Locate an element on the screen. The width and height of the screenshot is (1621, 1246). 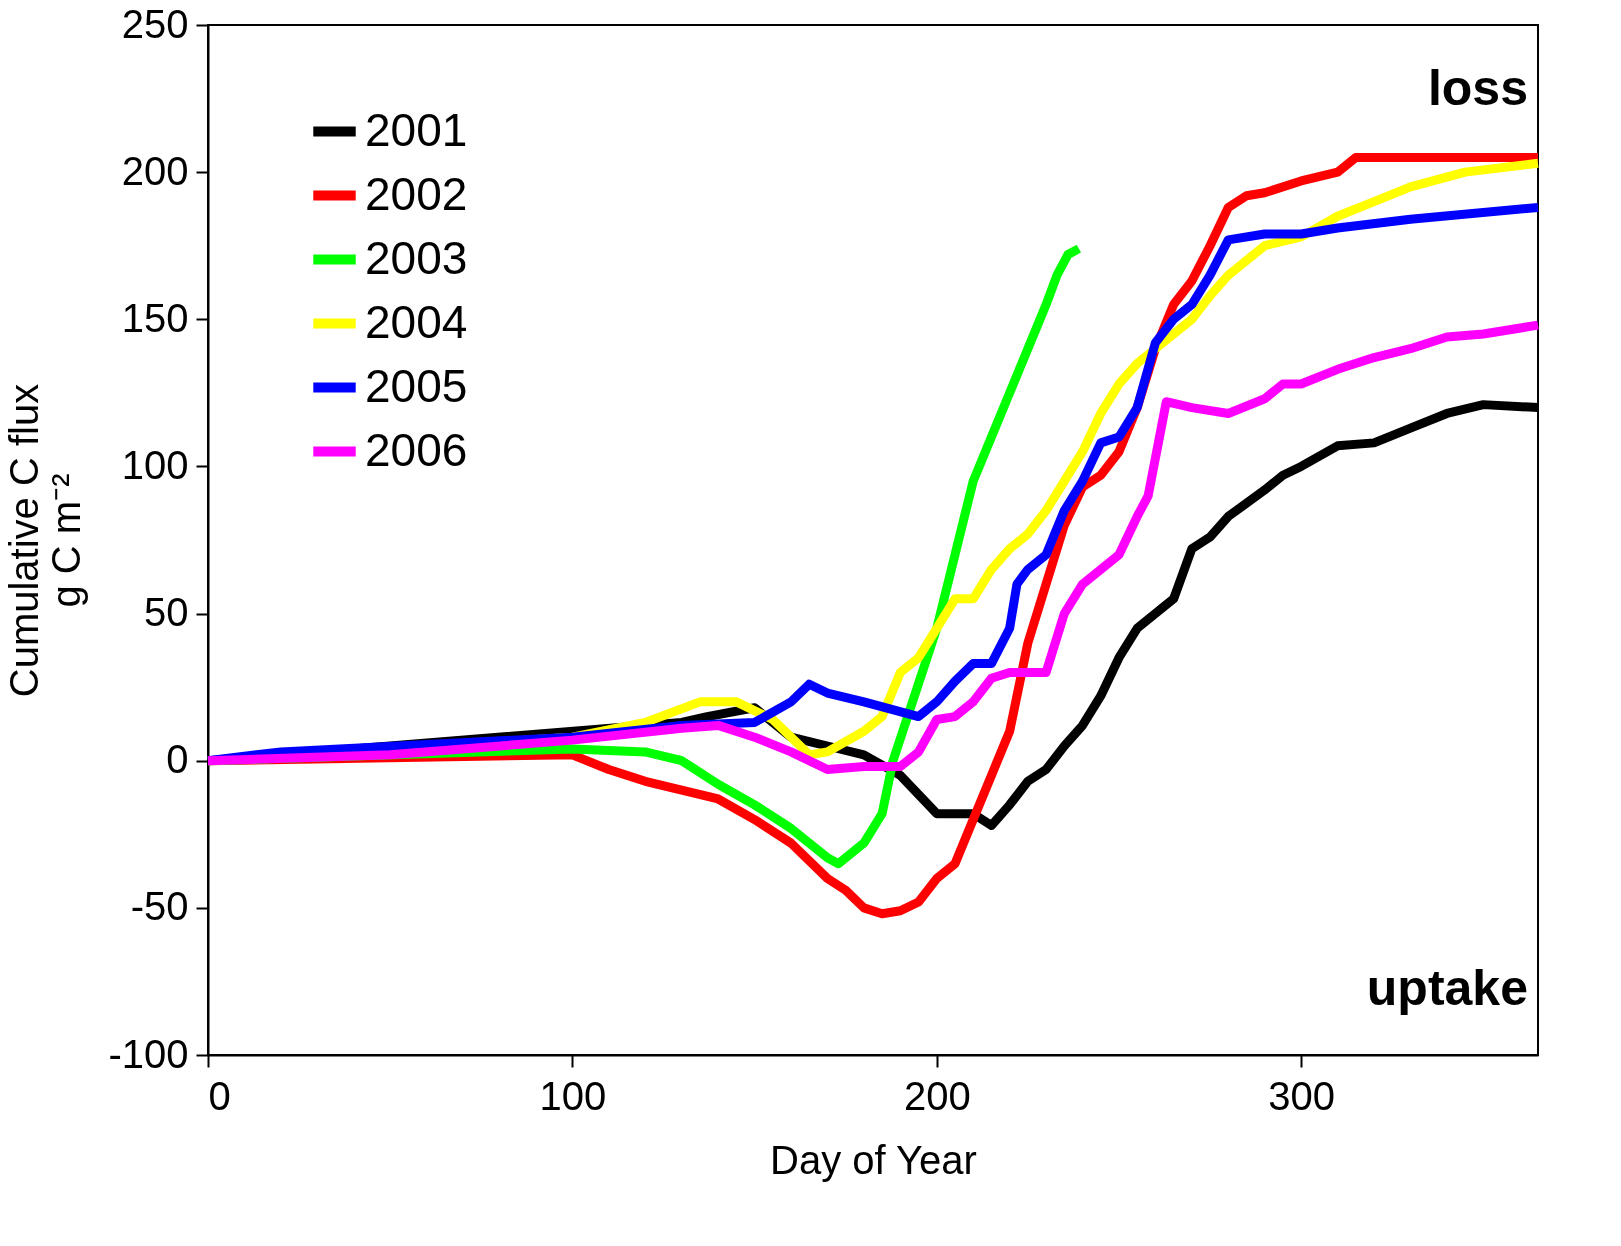
legend-label: 2006 is located at coordinates (416, 449).